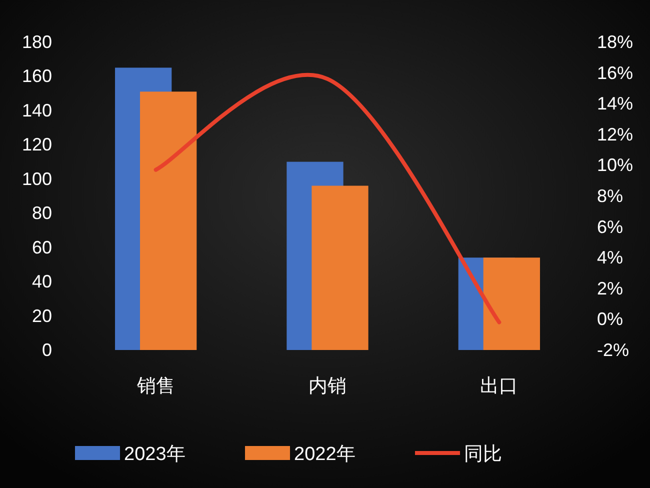  What do you see at coordinates (42, 213) in the screenshot?
I see `y-tick-label: 80` at bounding box center [42, 213].